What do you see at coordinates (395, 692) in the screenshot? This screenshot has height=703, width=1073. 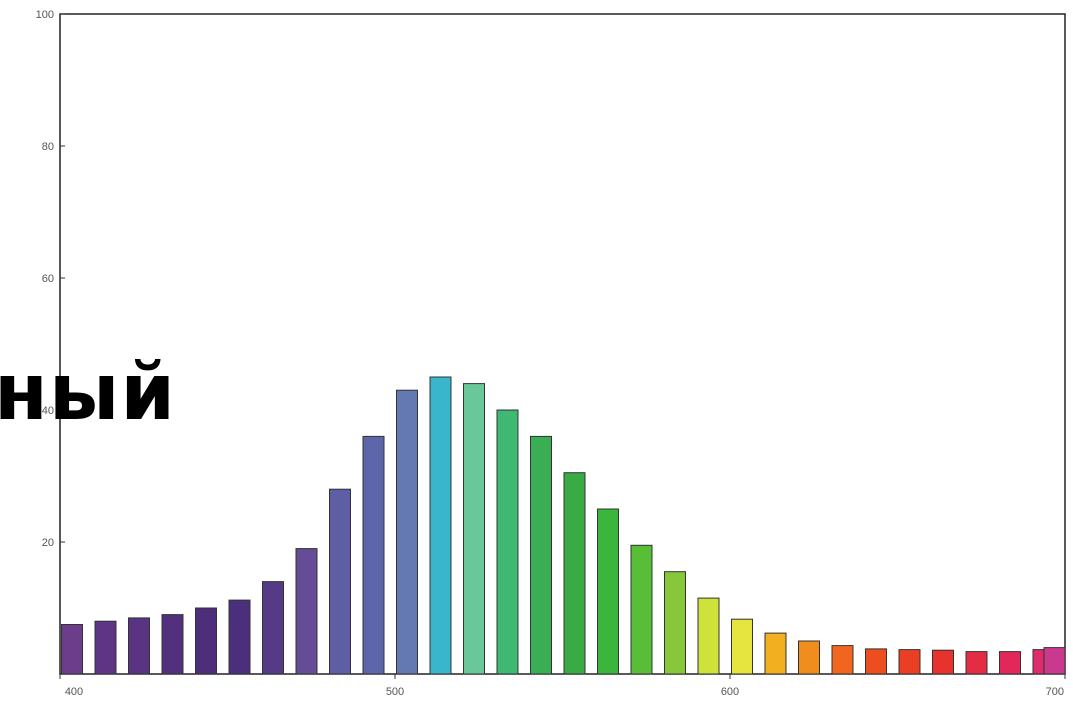 I see `x-tick-label: 500` at bounding box center [395, 692].